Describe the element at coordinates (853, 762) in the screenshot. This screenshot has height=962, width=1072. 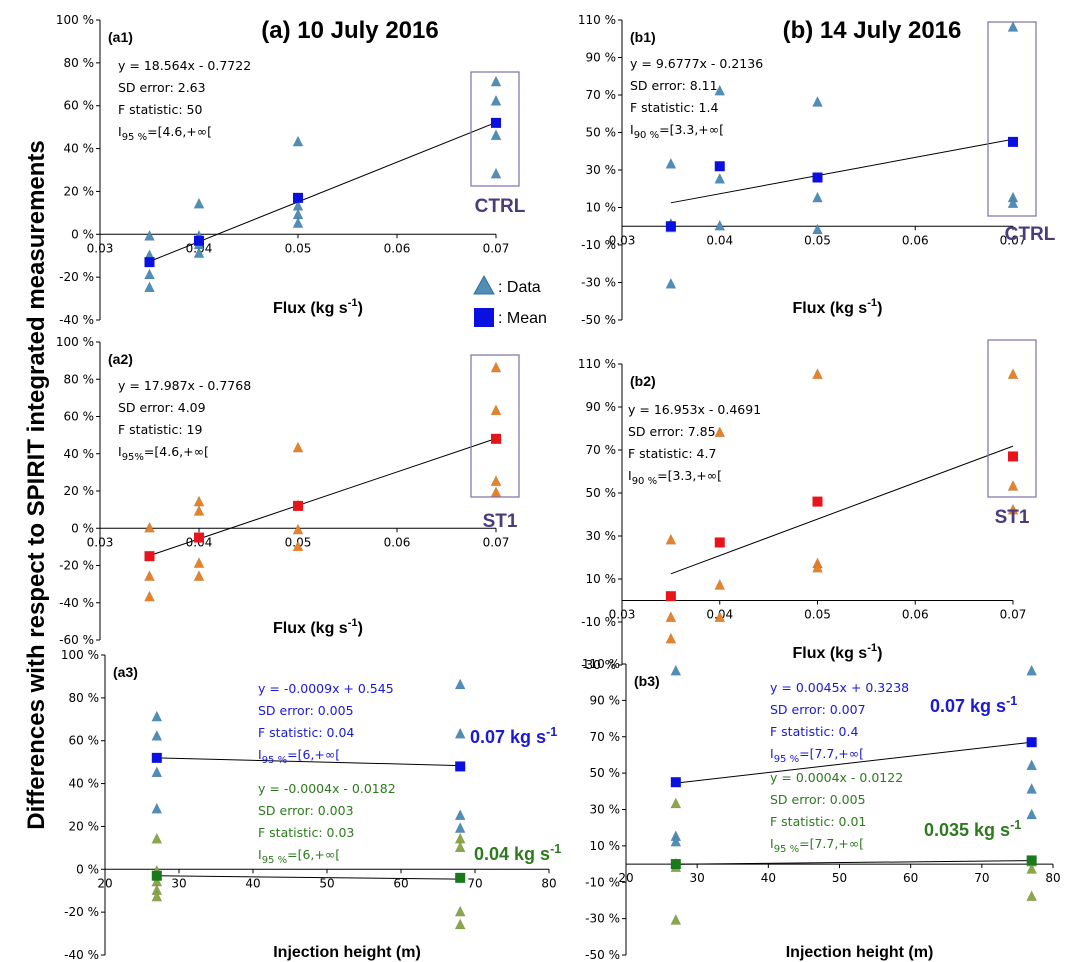
I see `fit-line-high` at that location.